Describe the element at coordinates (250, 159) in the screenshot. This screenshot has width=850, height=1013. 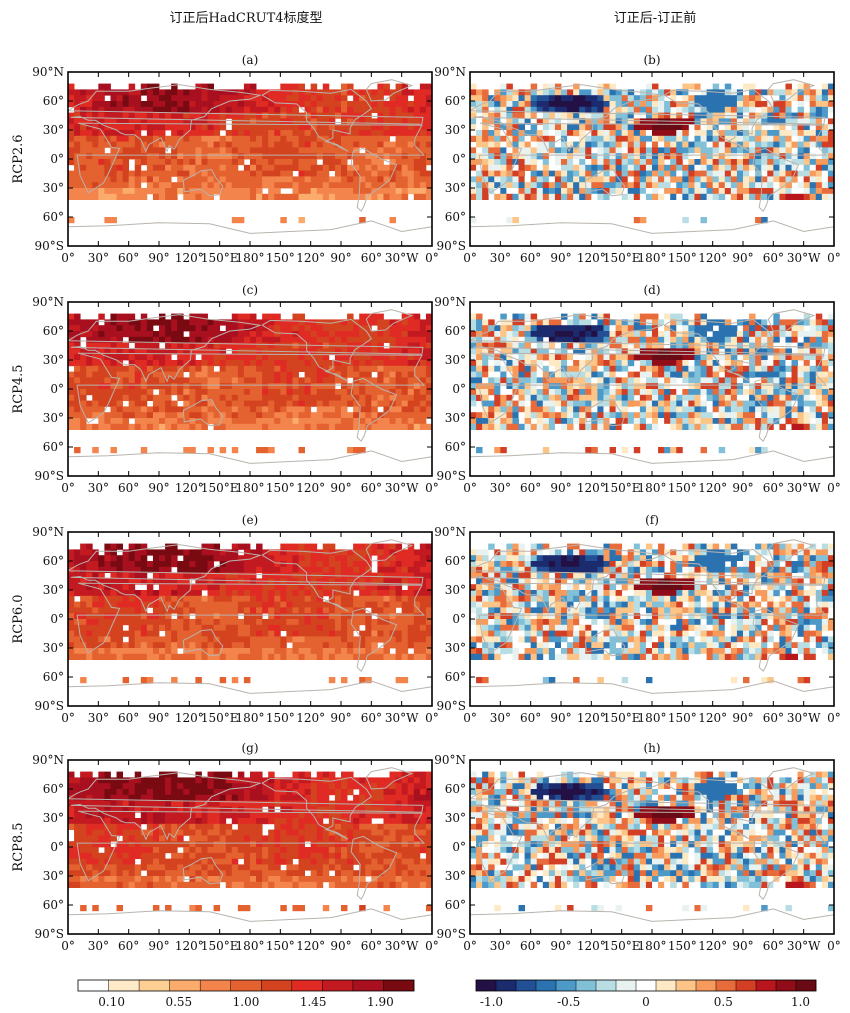
I see `map-cells` at that location.